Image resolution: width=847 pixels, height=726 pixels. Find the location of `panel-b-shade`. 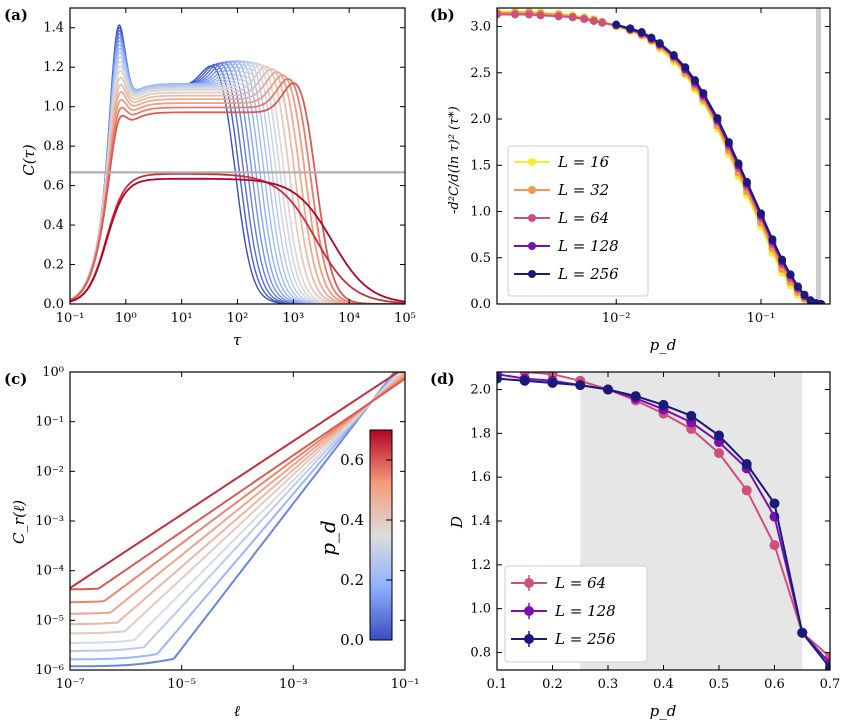

panel-b-shade is located at coordinates (818, 156).